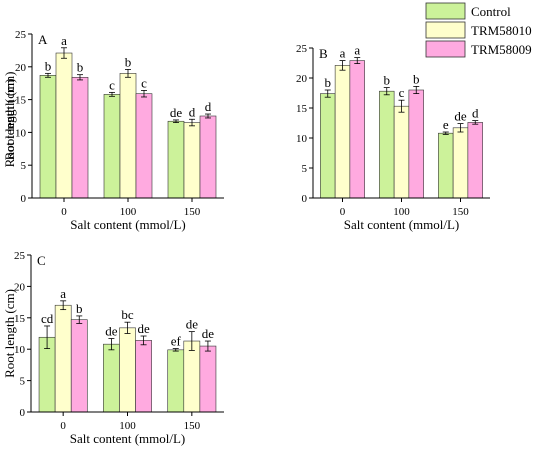  Describe the element at coordinates (176, 341) in the screenshot. I see `significance-letter-C-Control-150: ef` at that location.